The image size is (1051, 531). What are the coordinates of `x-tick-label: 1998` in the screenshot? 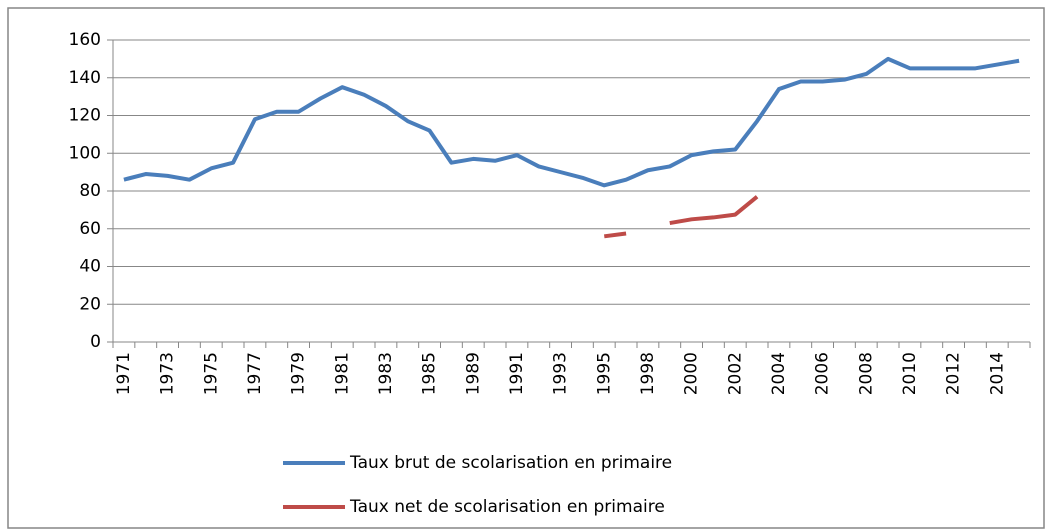 It's located at (648, 373).